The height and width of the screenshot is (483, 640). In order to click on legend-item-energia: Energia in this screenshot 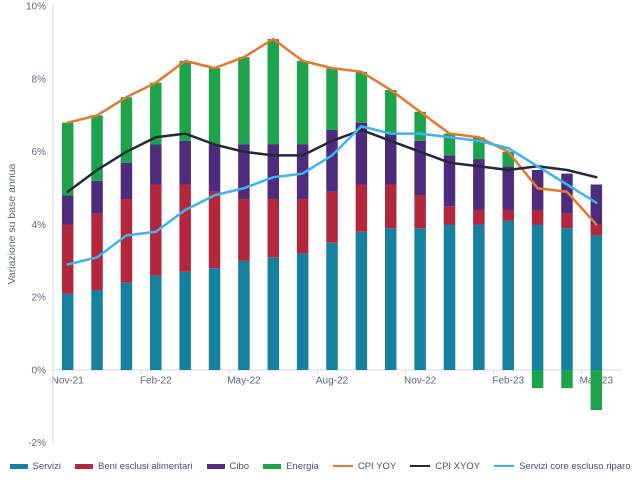, I will do `click(291, 466)`.